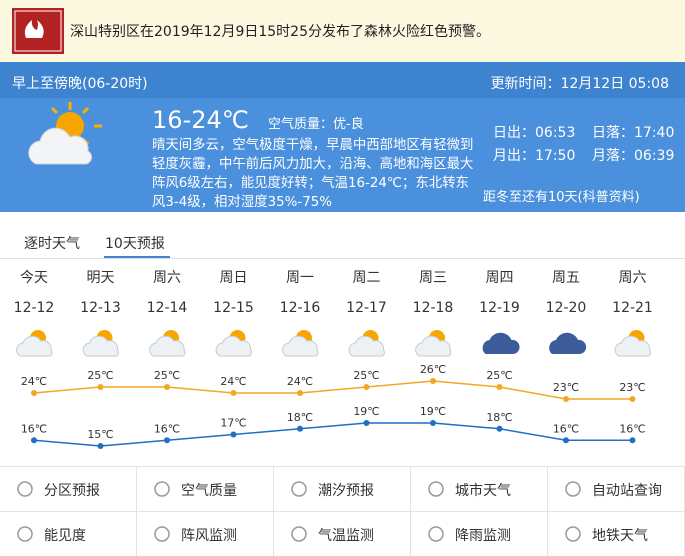  I want to click on menu-item: 分区预报, so click(68, 489).